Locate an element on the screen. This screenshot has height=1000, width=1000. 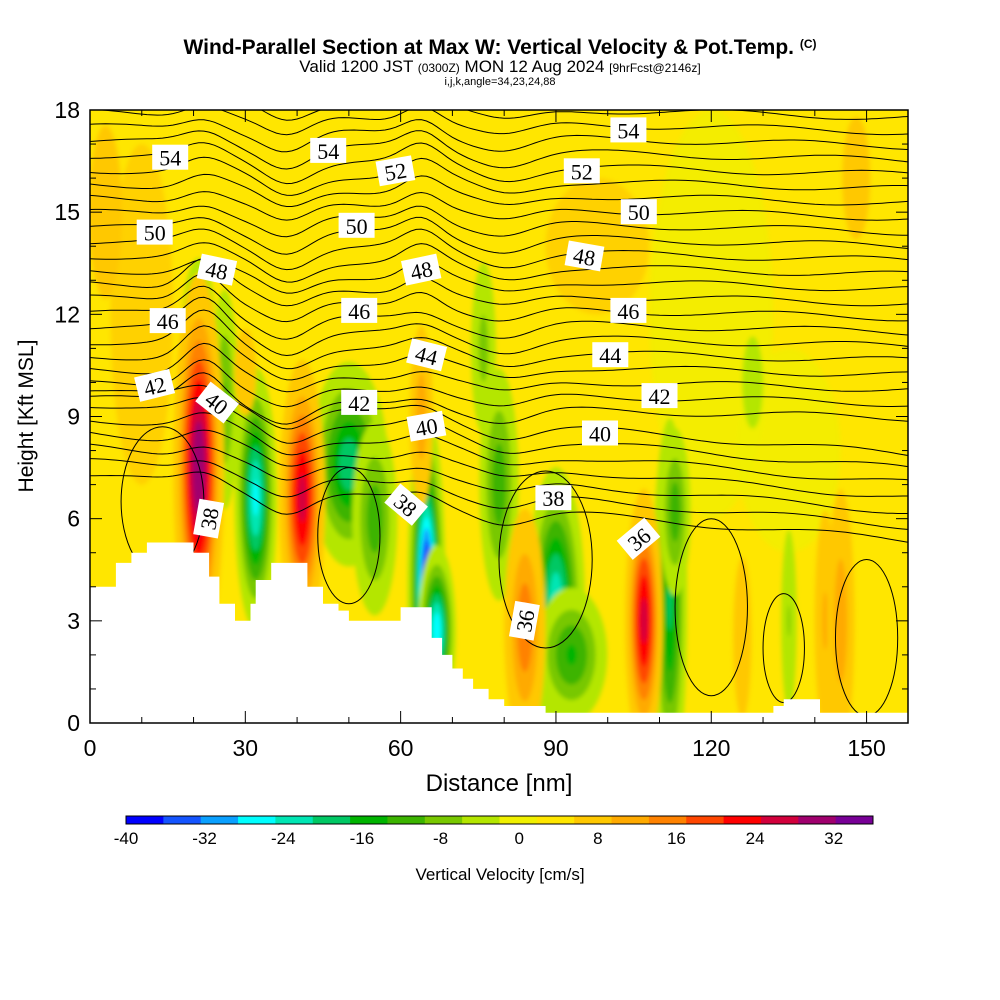
theta-label: 50 is located at coordinates (154, 232).